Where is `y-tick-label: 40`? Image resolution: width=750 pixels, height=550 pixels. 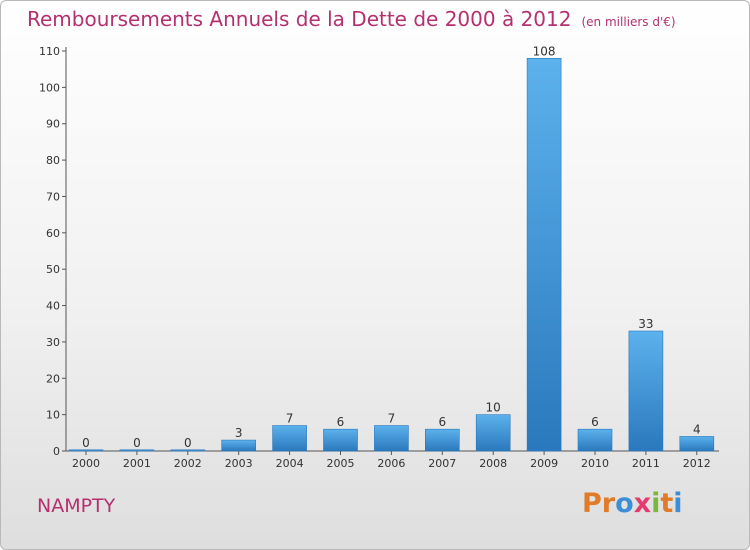 y-tick-label: 40 is located at coordinates (53, 306).